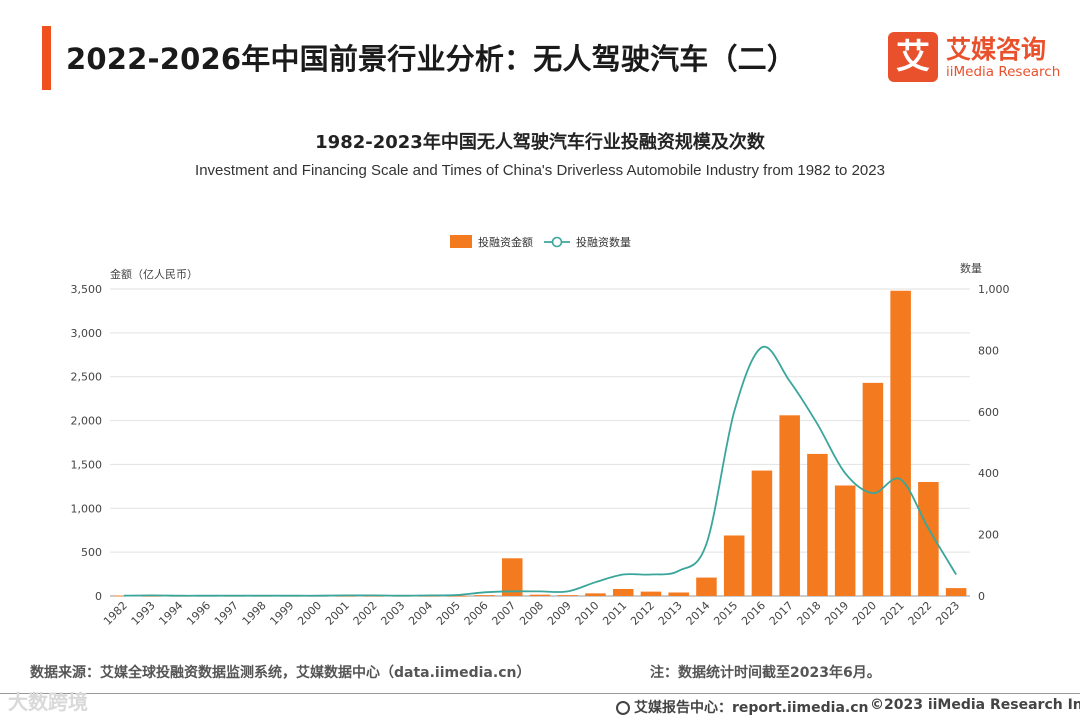 This screenshot has height=720, width=1080. I want to click on x-tick-label: 2016, so click(753, 613).